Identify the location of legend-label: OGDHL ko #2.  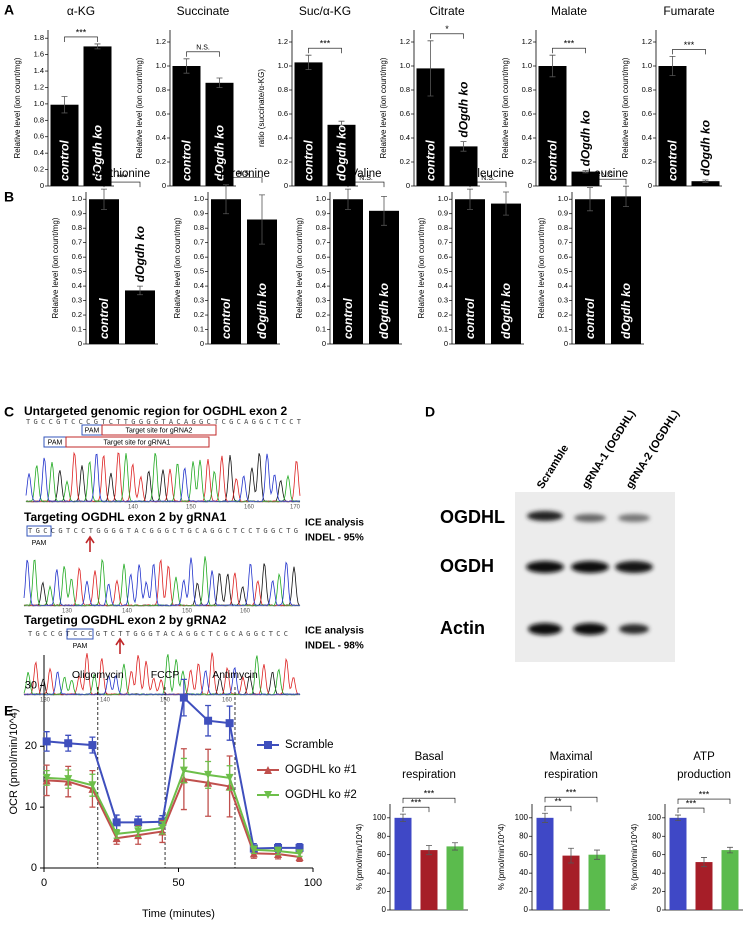
(321, 795).